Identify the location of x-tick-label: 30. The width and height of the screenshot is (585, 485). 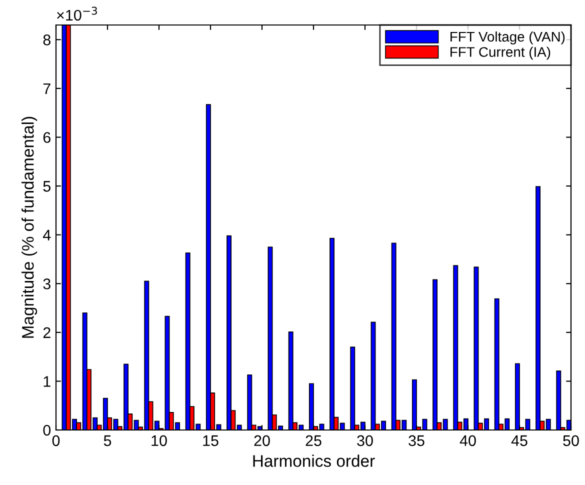
(365, 440).